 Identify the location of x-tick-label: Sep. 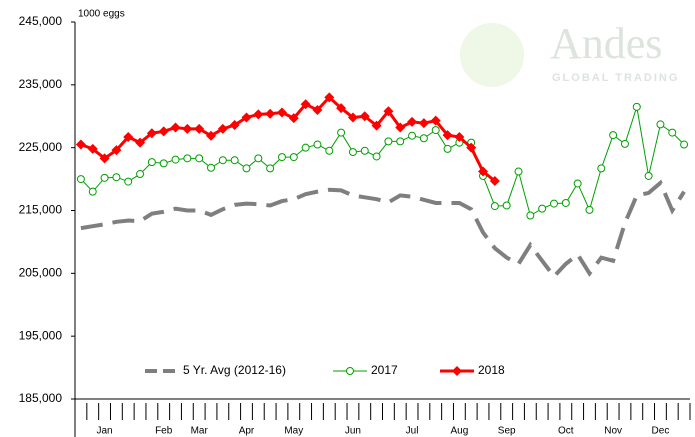
(507, 431).